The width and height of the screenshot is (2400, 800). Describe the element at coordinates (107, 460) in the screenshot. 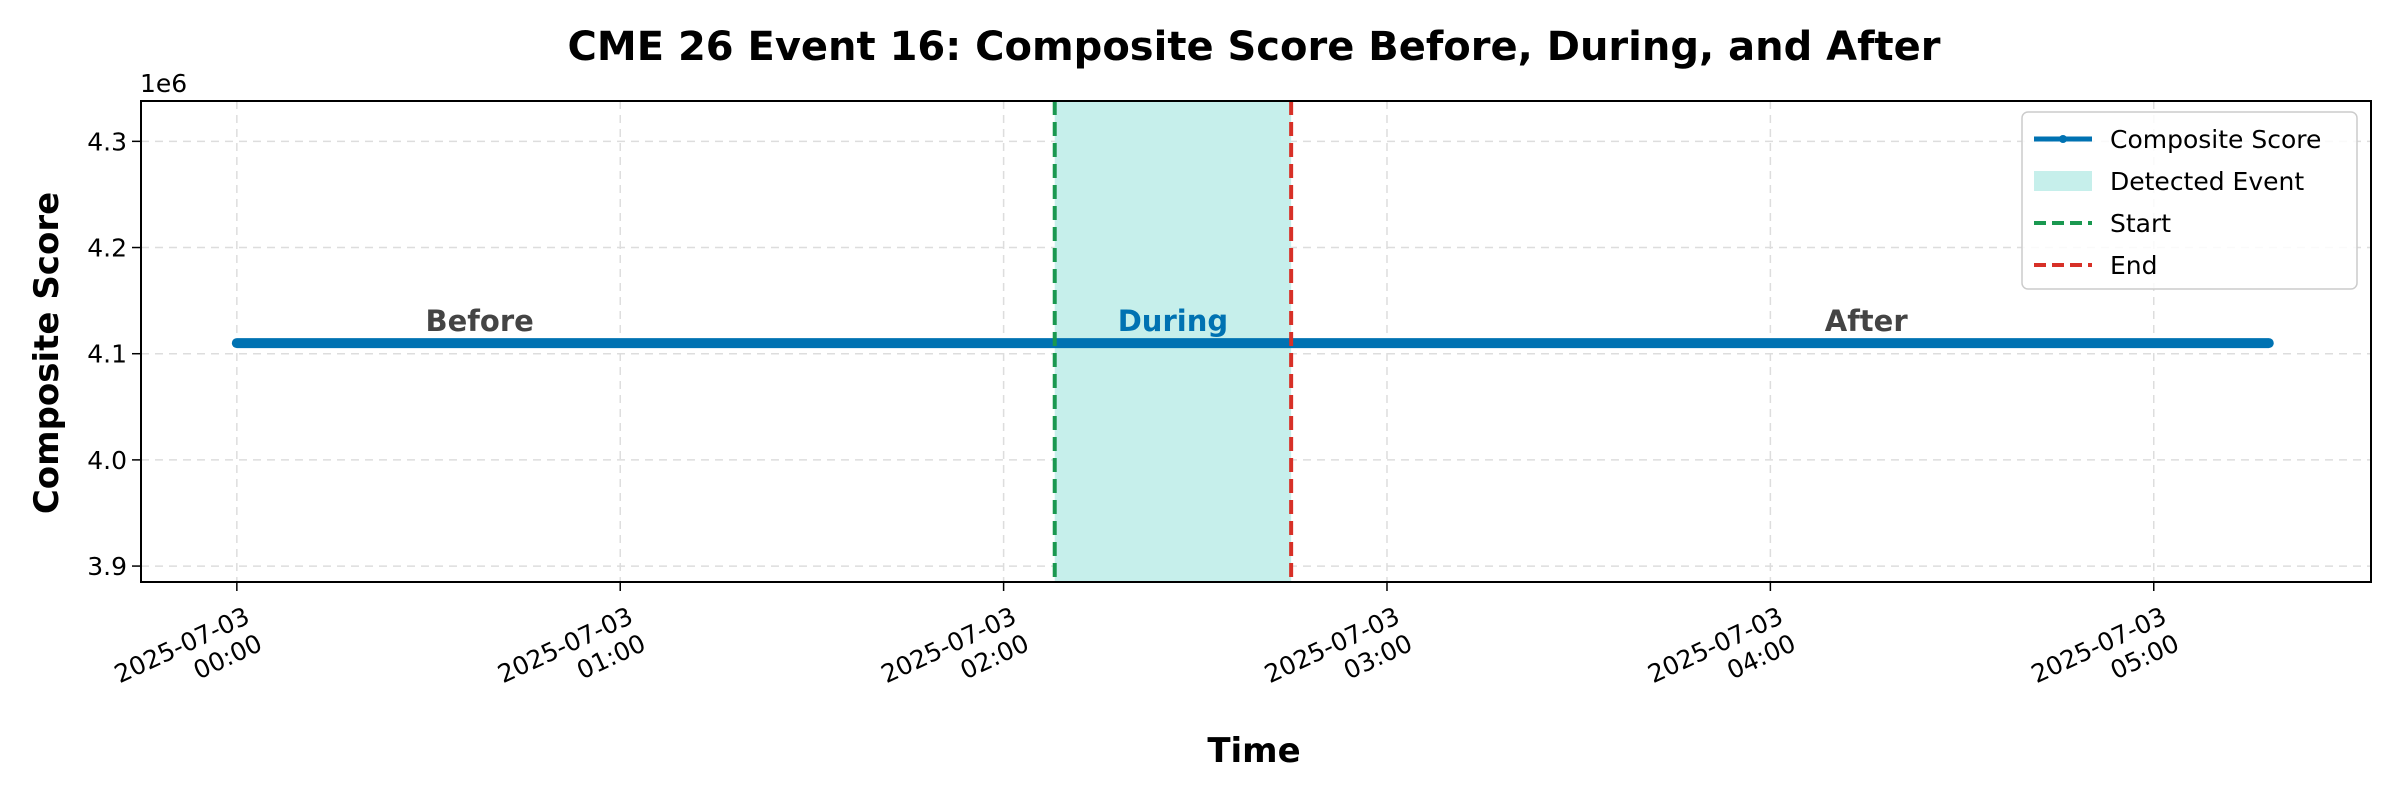

I see `y-tick-label: 4.0` at that location.